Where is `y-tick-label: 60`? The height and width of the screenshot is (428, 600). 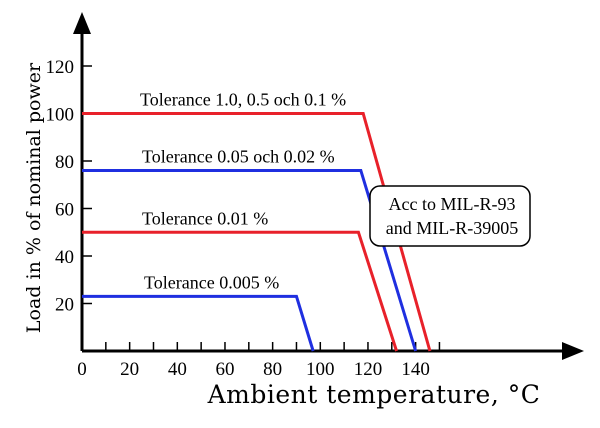
y-tick-label: 60 is located at coordinates (64, 210).